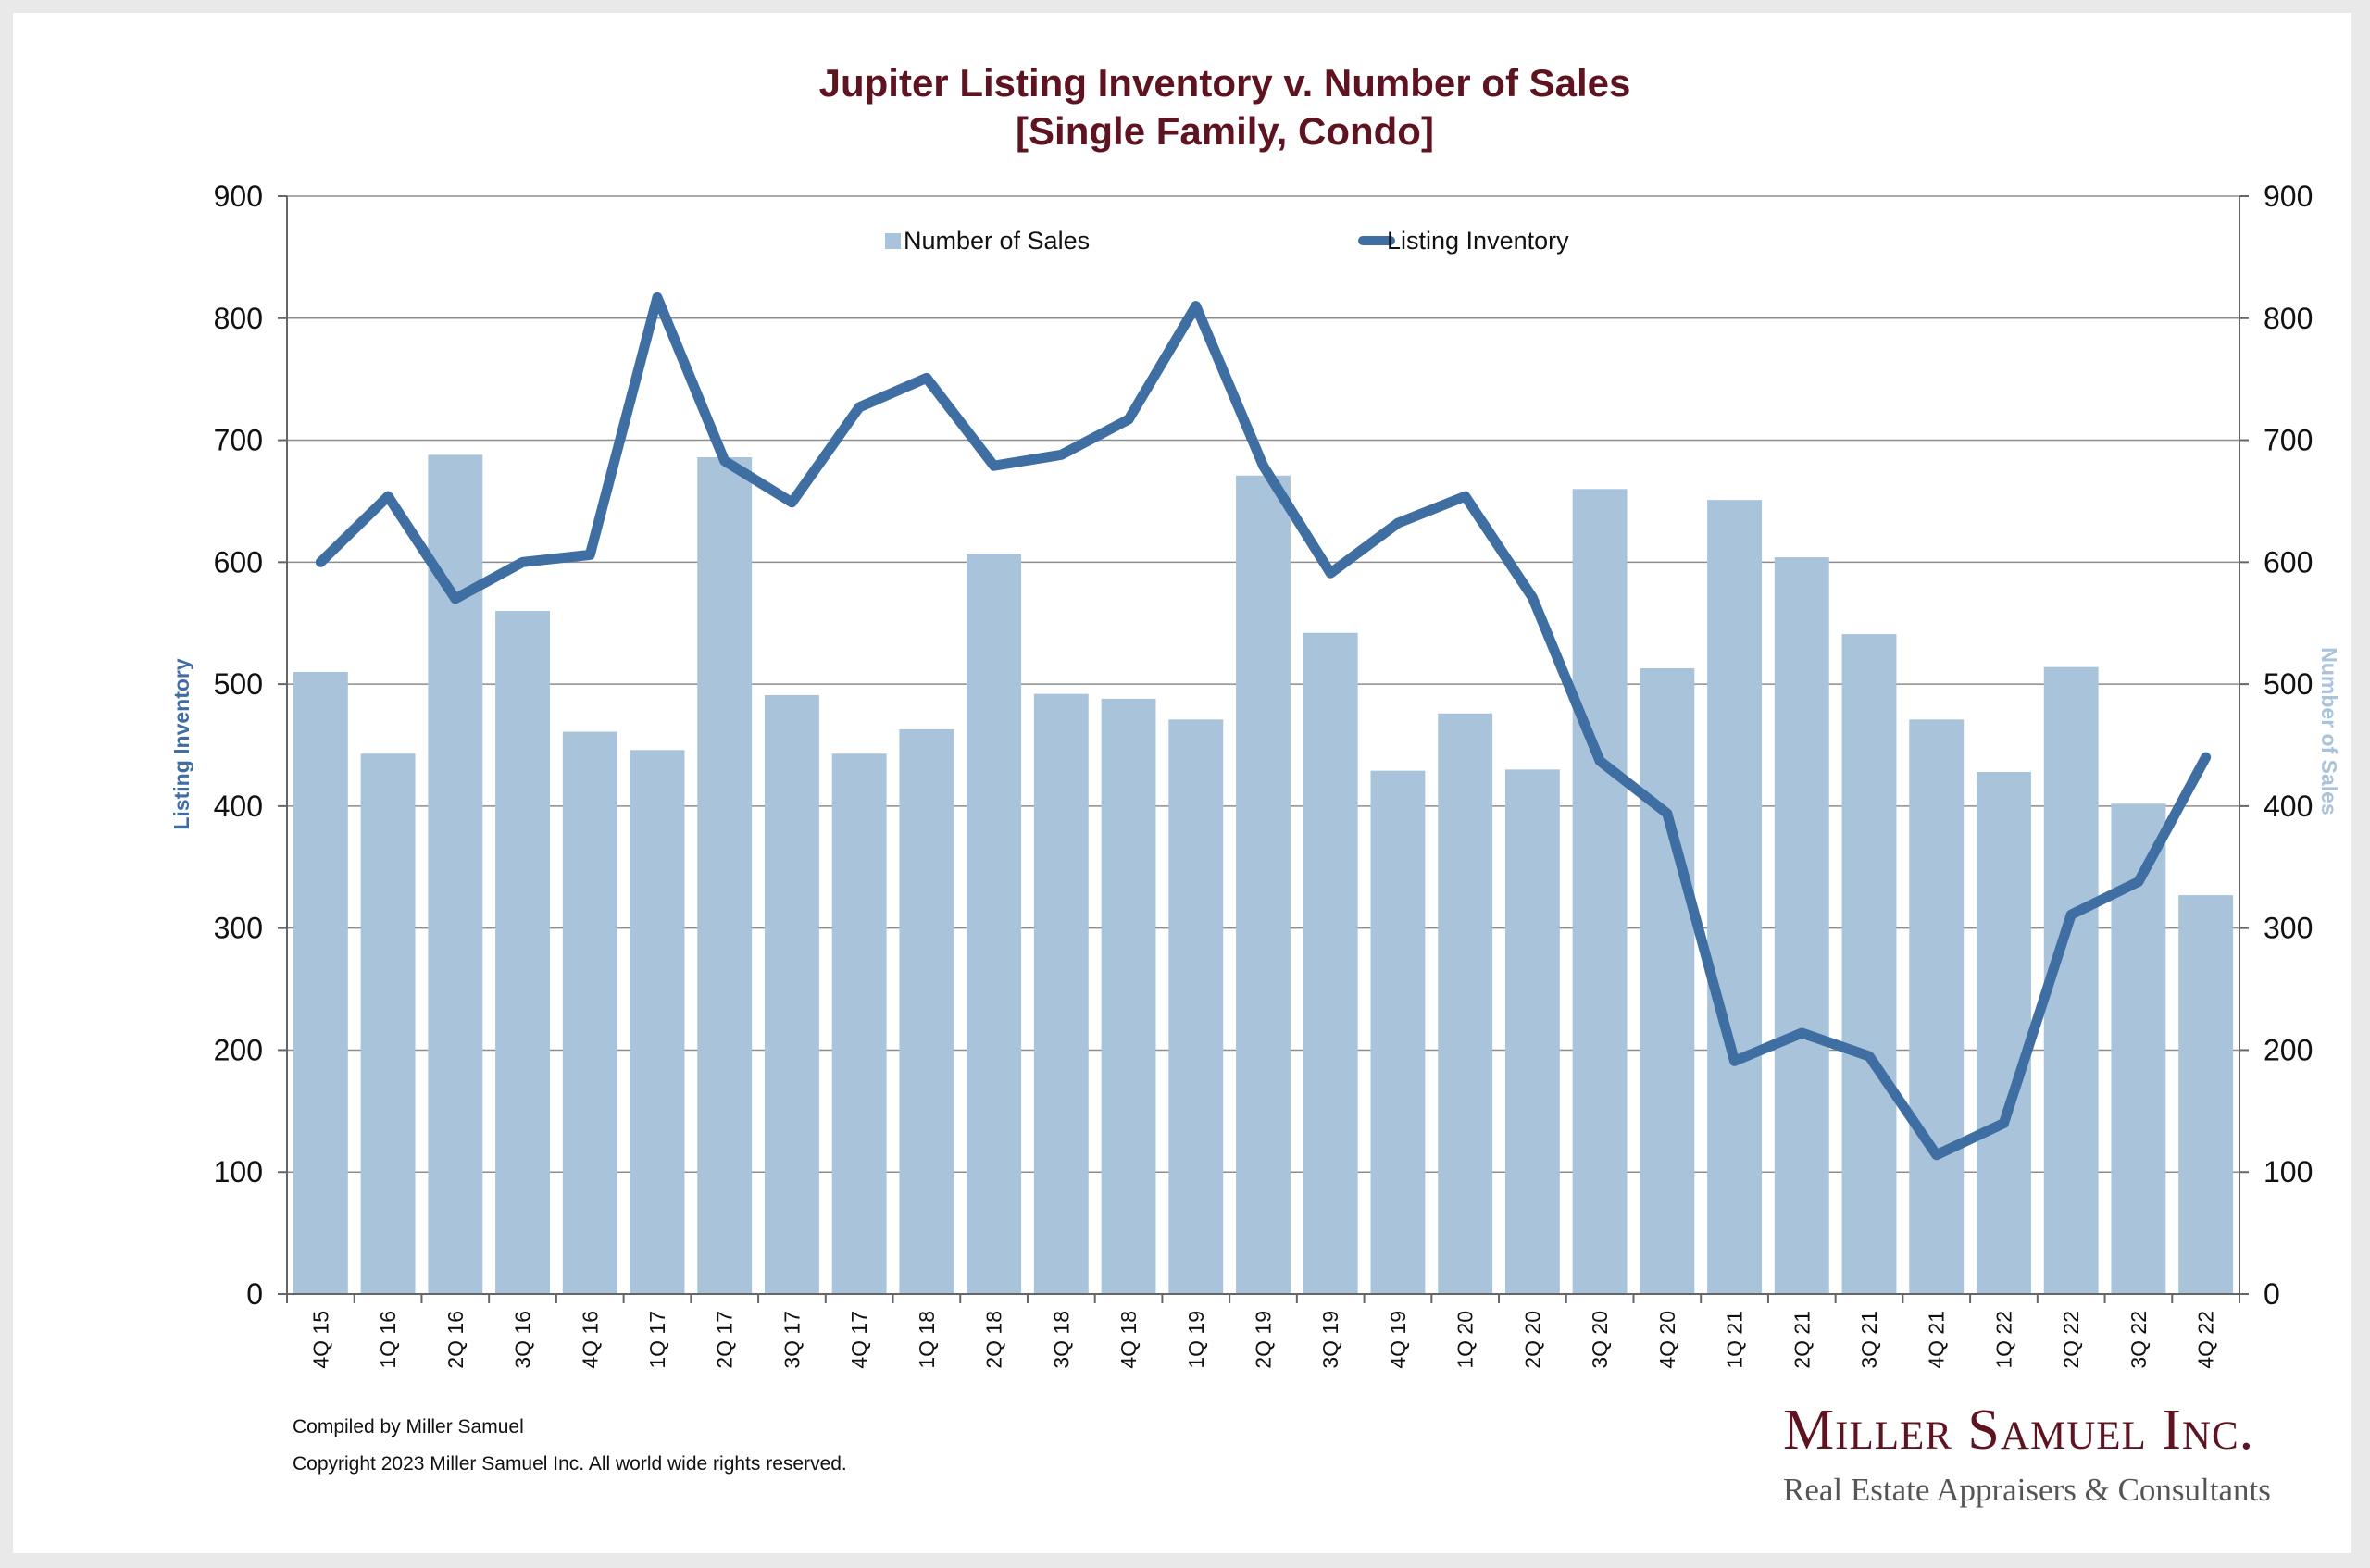  What do you see at coordinates (2288, 684) in the screenshot?
I see `right-tick-label: 500` at bounding box center [2288, 684].